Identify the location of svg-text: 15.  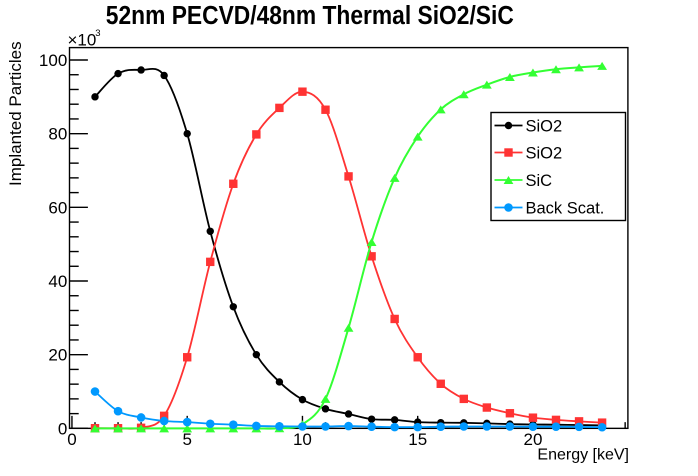
(417, 439).